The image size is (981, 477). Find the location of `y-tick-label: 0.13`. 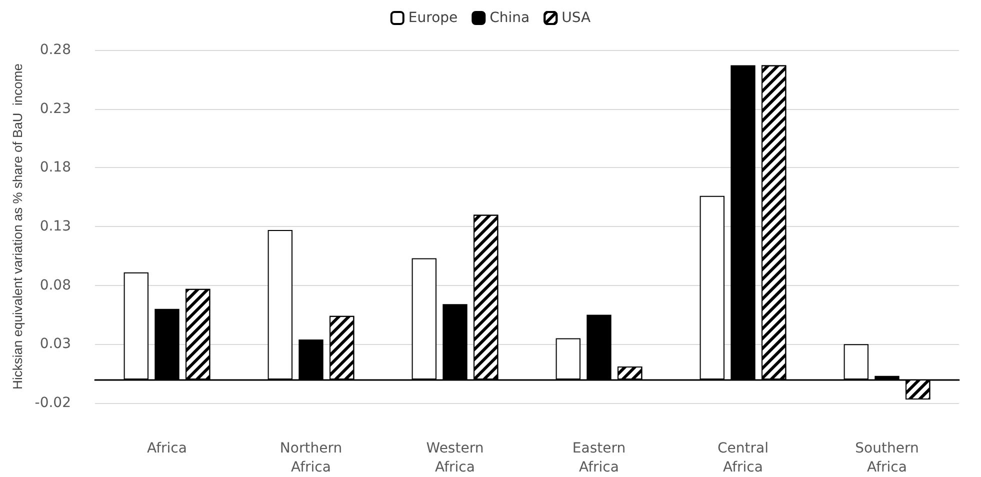

y-tick-label: 0.13 is located at coordinates (55, 226).